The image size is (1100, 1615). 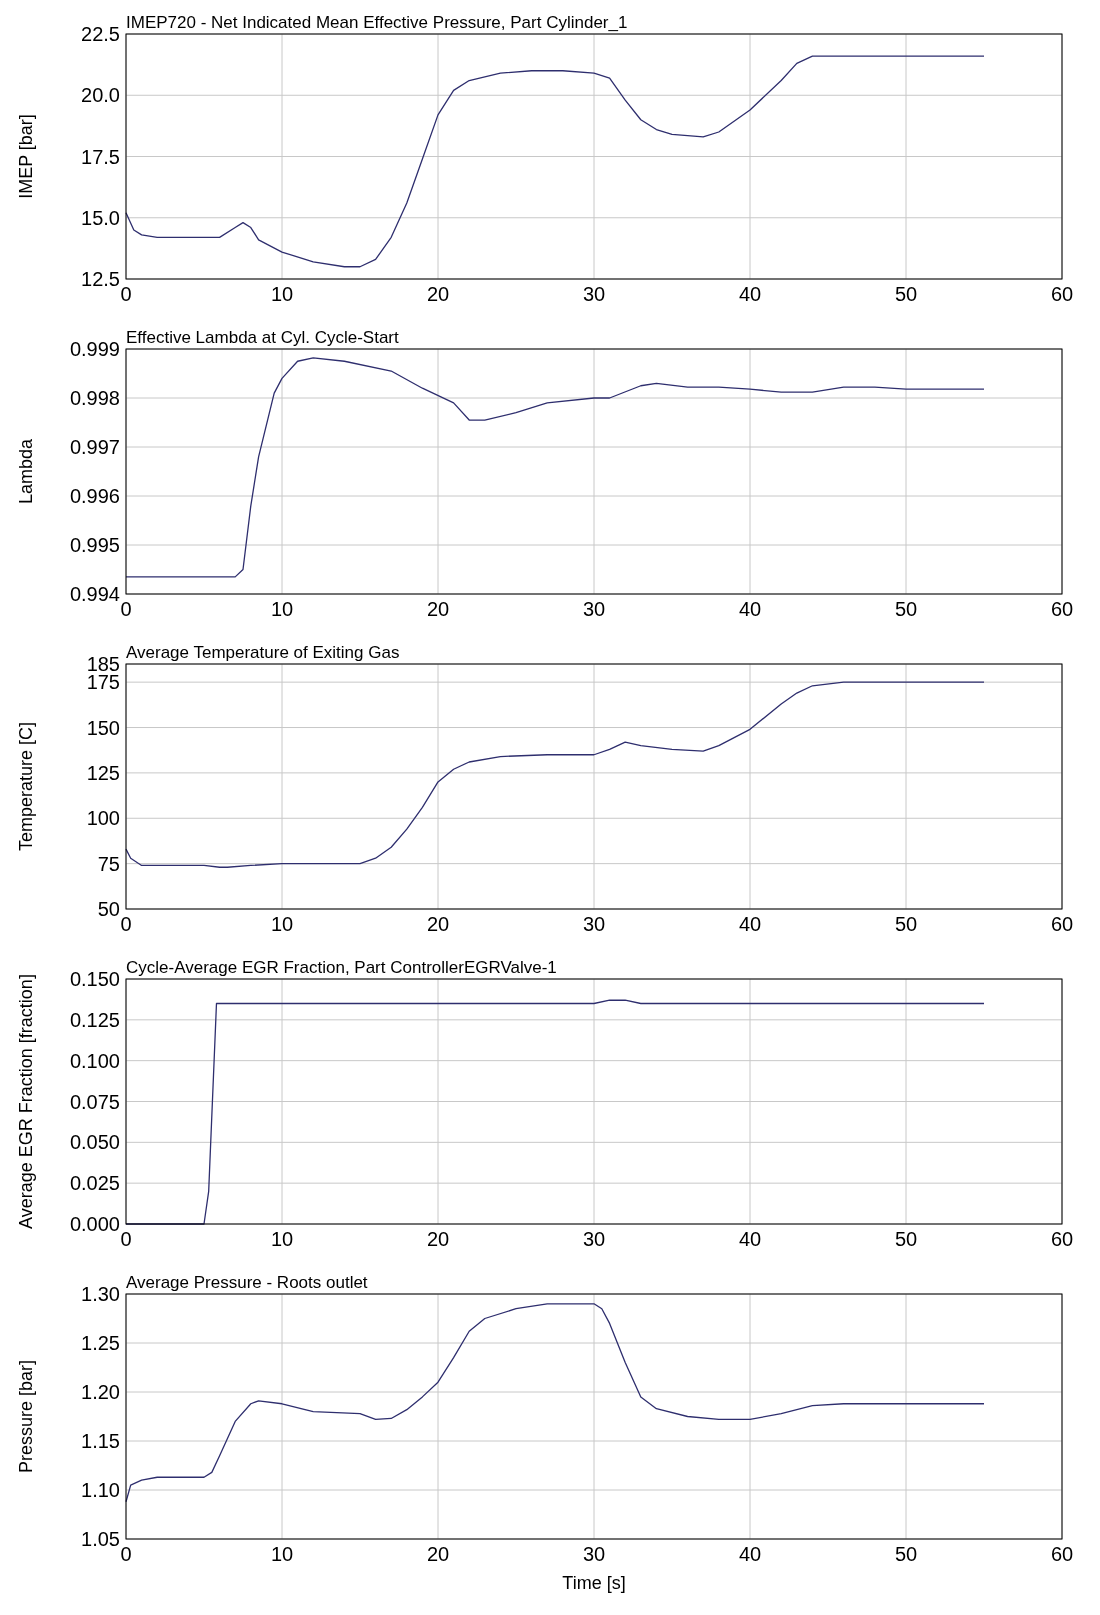 What do you see at coordinates (103, 727) in the screenshot?
I see `y-tick-label: 150` at bounding box center [103, 727].